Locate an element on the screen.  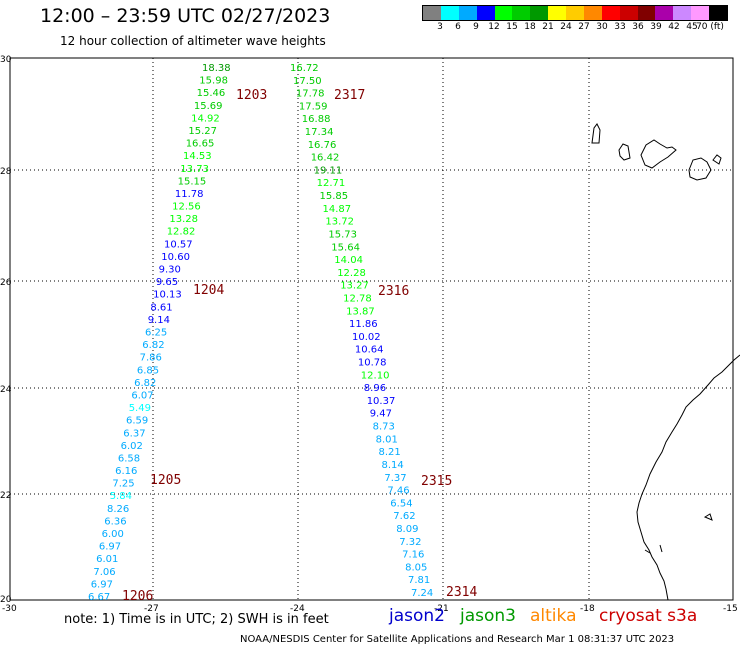
wave-height-value: 12.56 is located at coordinates (186, 207).